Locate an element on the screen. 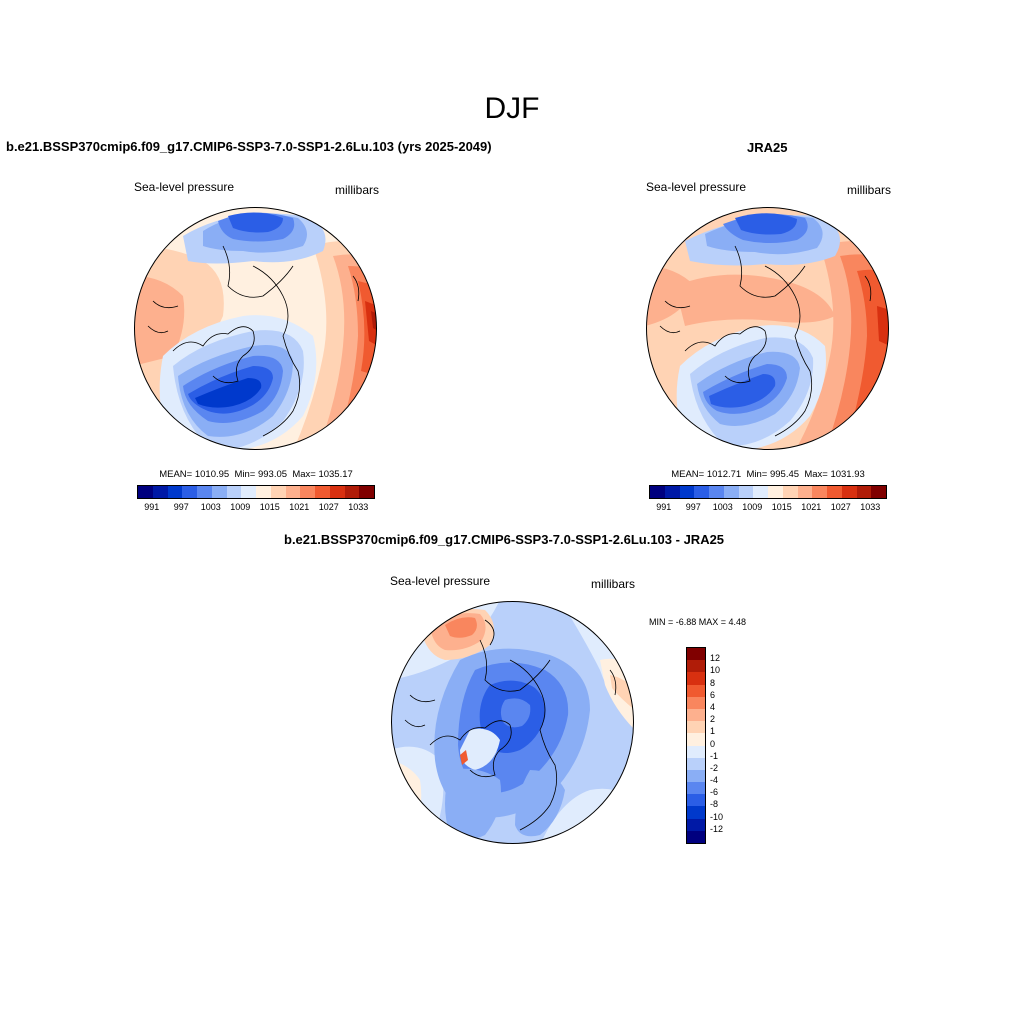  obs-min-value: Min= 995.45 is located at coordinates (773, 474).